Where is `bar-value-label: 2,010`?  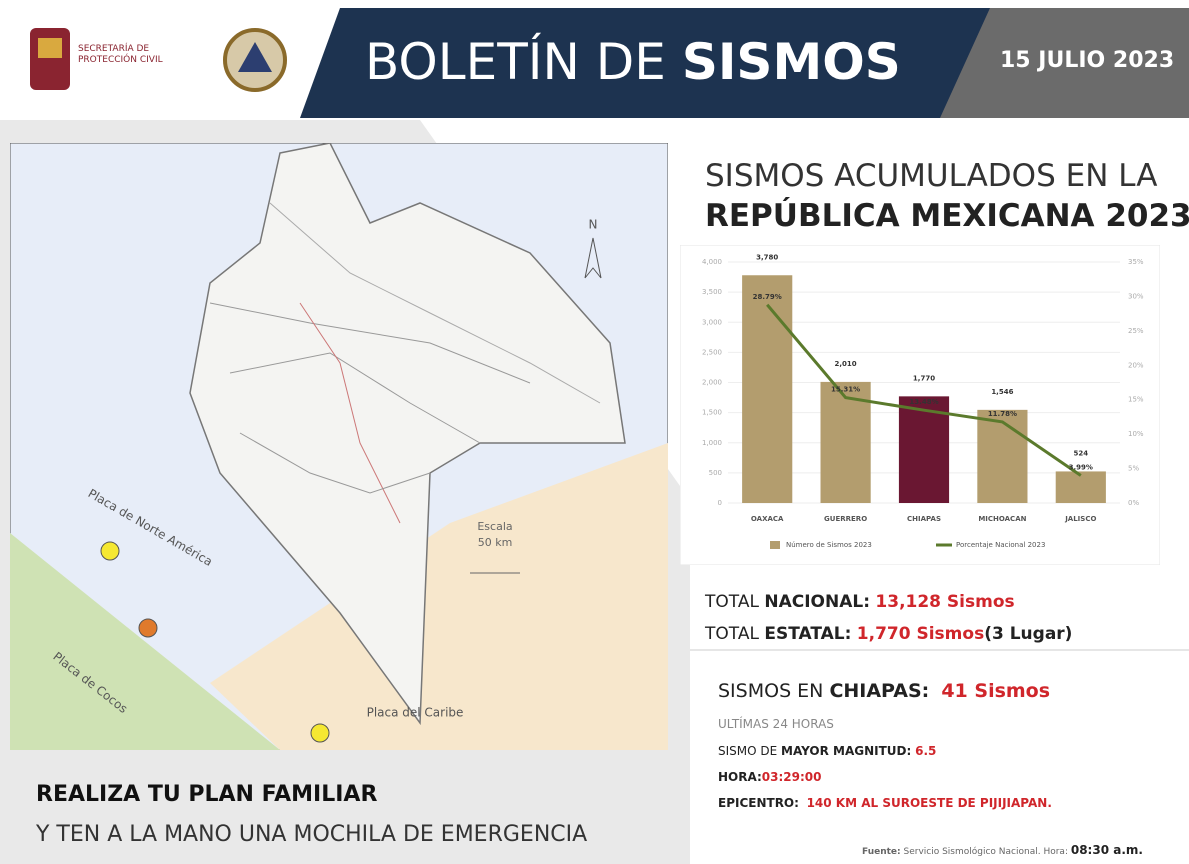
bar-value-label: 2,010 is located at coordinates (846, 364).